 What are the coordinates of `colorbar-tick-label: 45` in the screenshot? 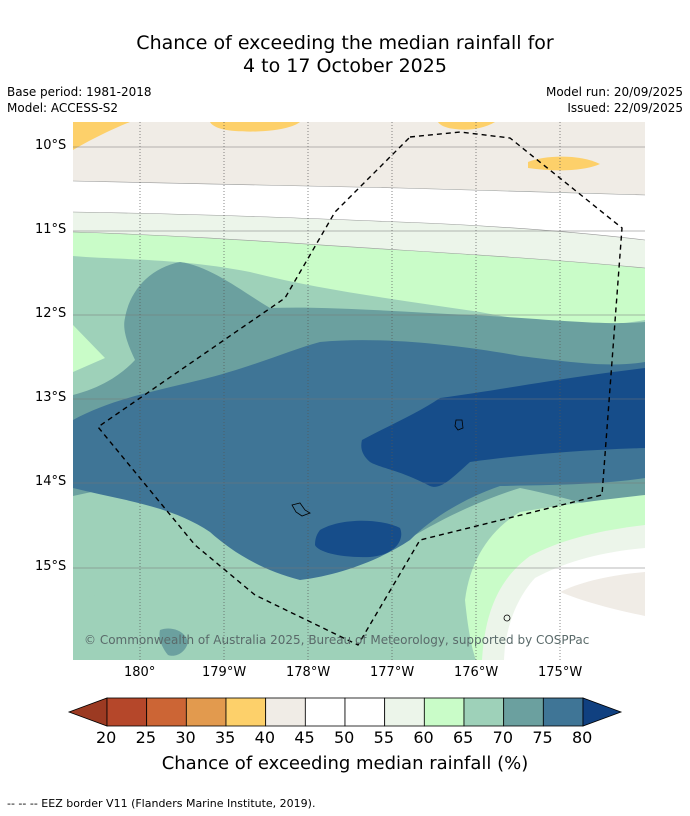 It's located at (304, 737).